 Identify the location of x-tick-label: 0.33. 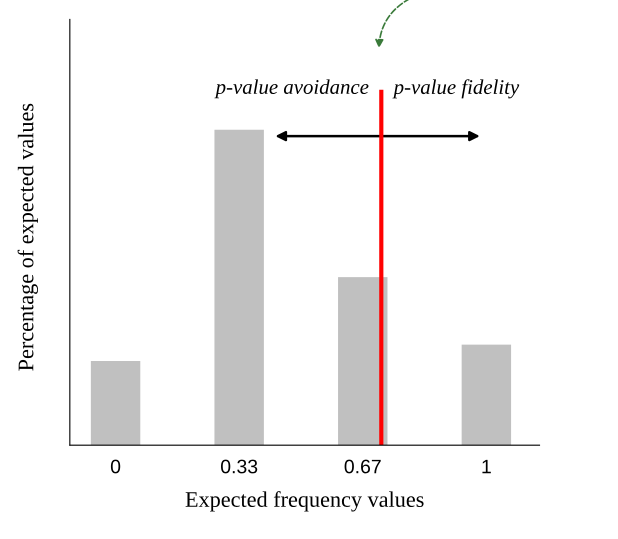
(239, 467).